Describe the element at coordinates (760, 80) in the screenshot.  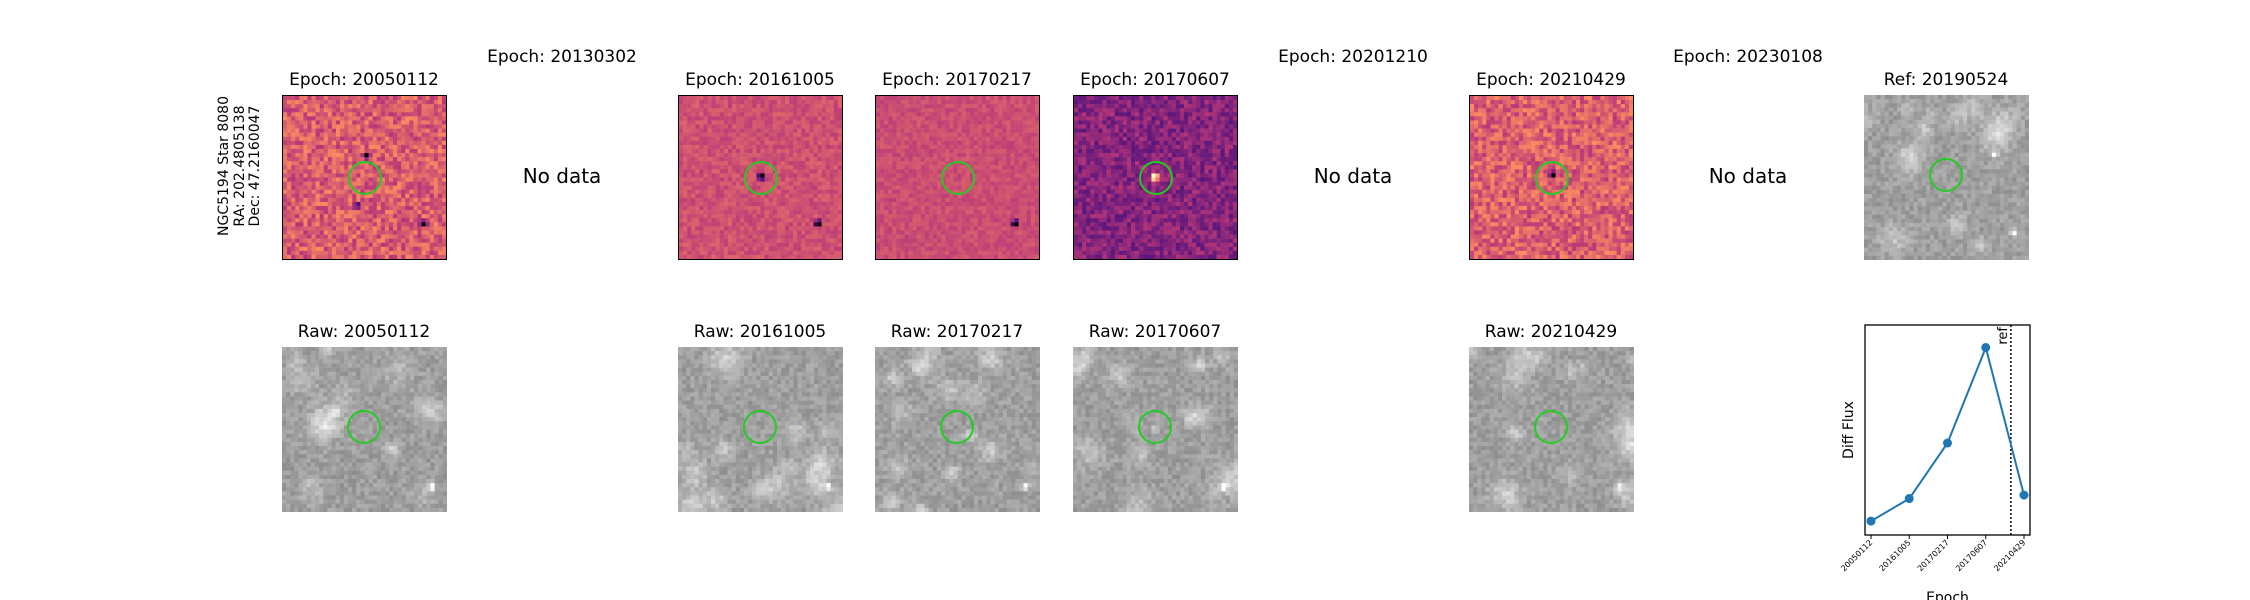
I see `epoch-title: Epoch: 20161005` at that location.